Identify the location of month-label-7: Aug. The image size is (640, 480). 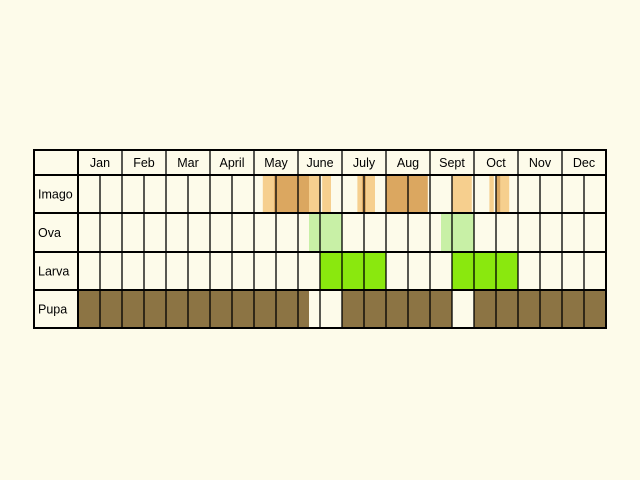
(408, 163).